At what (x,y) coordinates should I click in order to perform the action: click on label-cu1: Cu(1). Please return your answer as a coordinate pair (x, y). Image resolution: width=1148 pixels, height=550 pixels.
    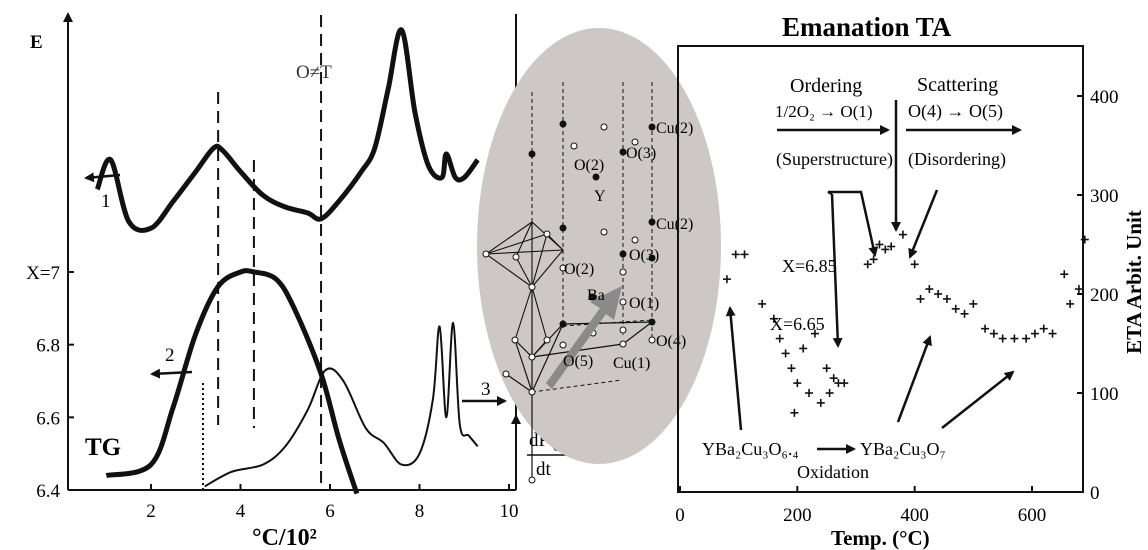
    Looking at the image, I should click on (631, 363).